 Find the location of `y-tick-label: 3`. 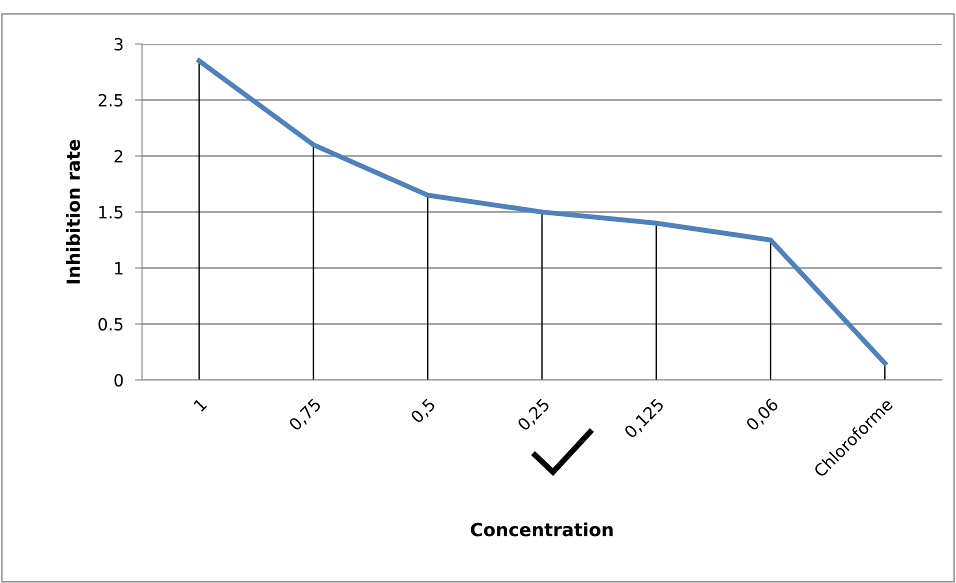

y-tick-label: 3 is located at coordinates (118, 44).